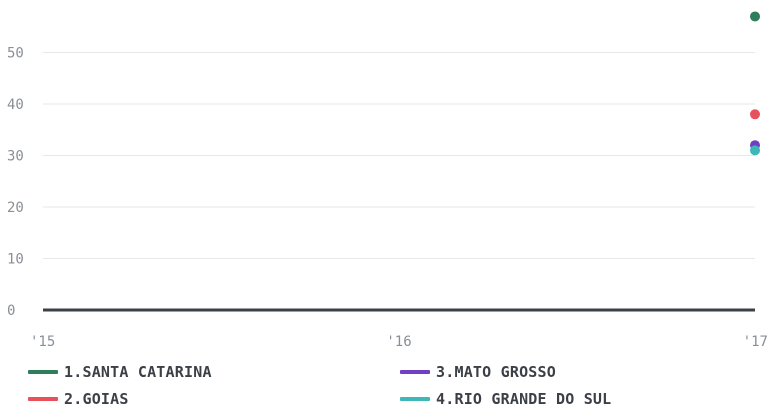 The width and height of the screenshot is (770, 411). I want to click on legend-label: 3.MATO GROSSO, so click(496, 372).